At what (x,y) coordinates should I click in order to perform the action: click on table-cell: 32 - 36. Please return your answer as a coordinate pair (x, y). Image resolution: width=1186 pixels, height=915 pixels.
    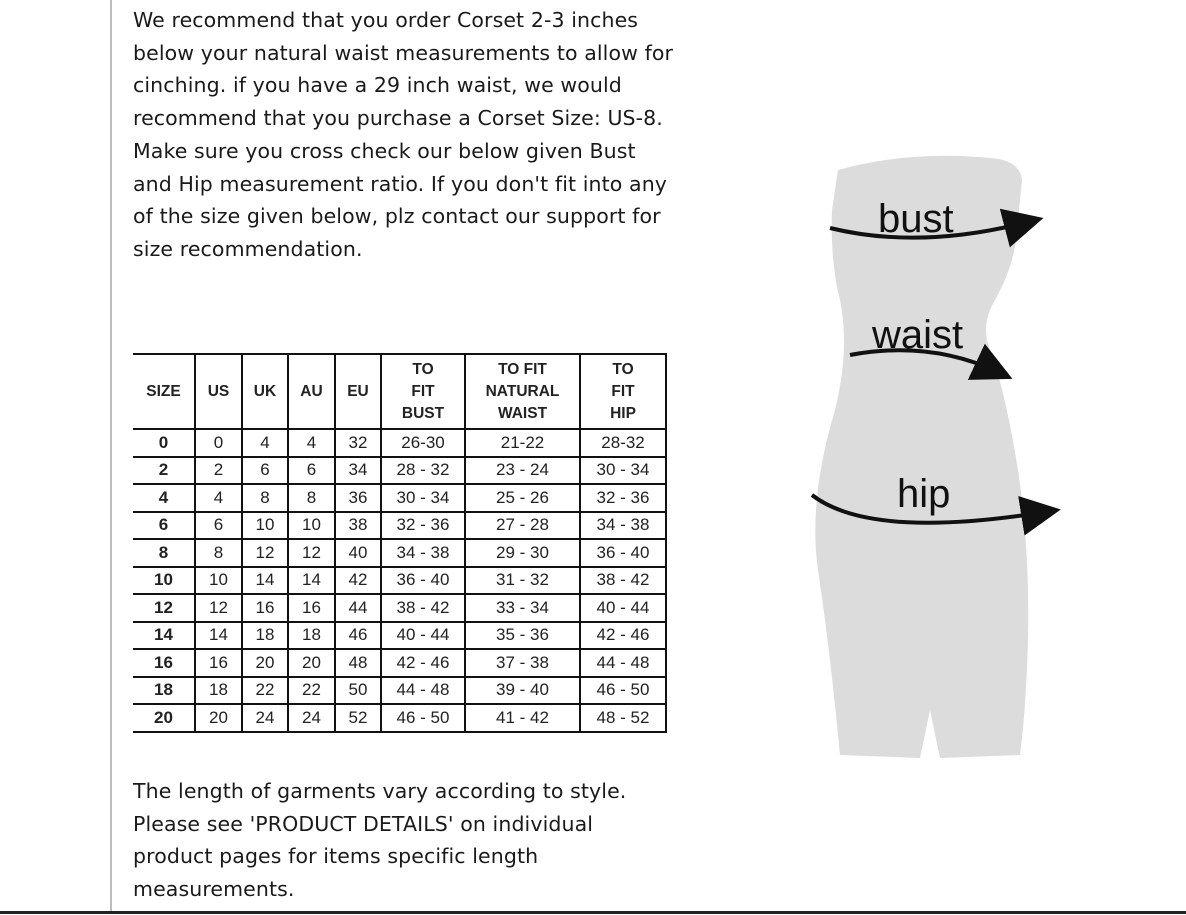
    Looking at the image, I should click on (423, 525).